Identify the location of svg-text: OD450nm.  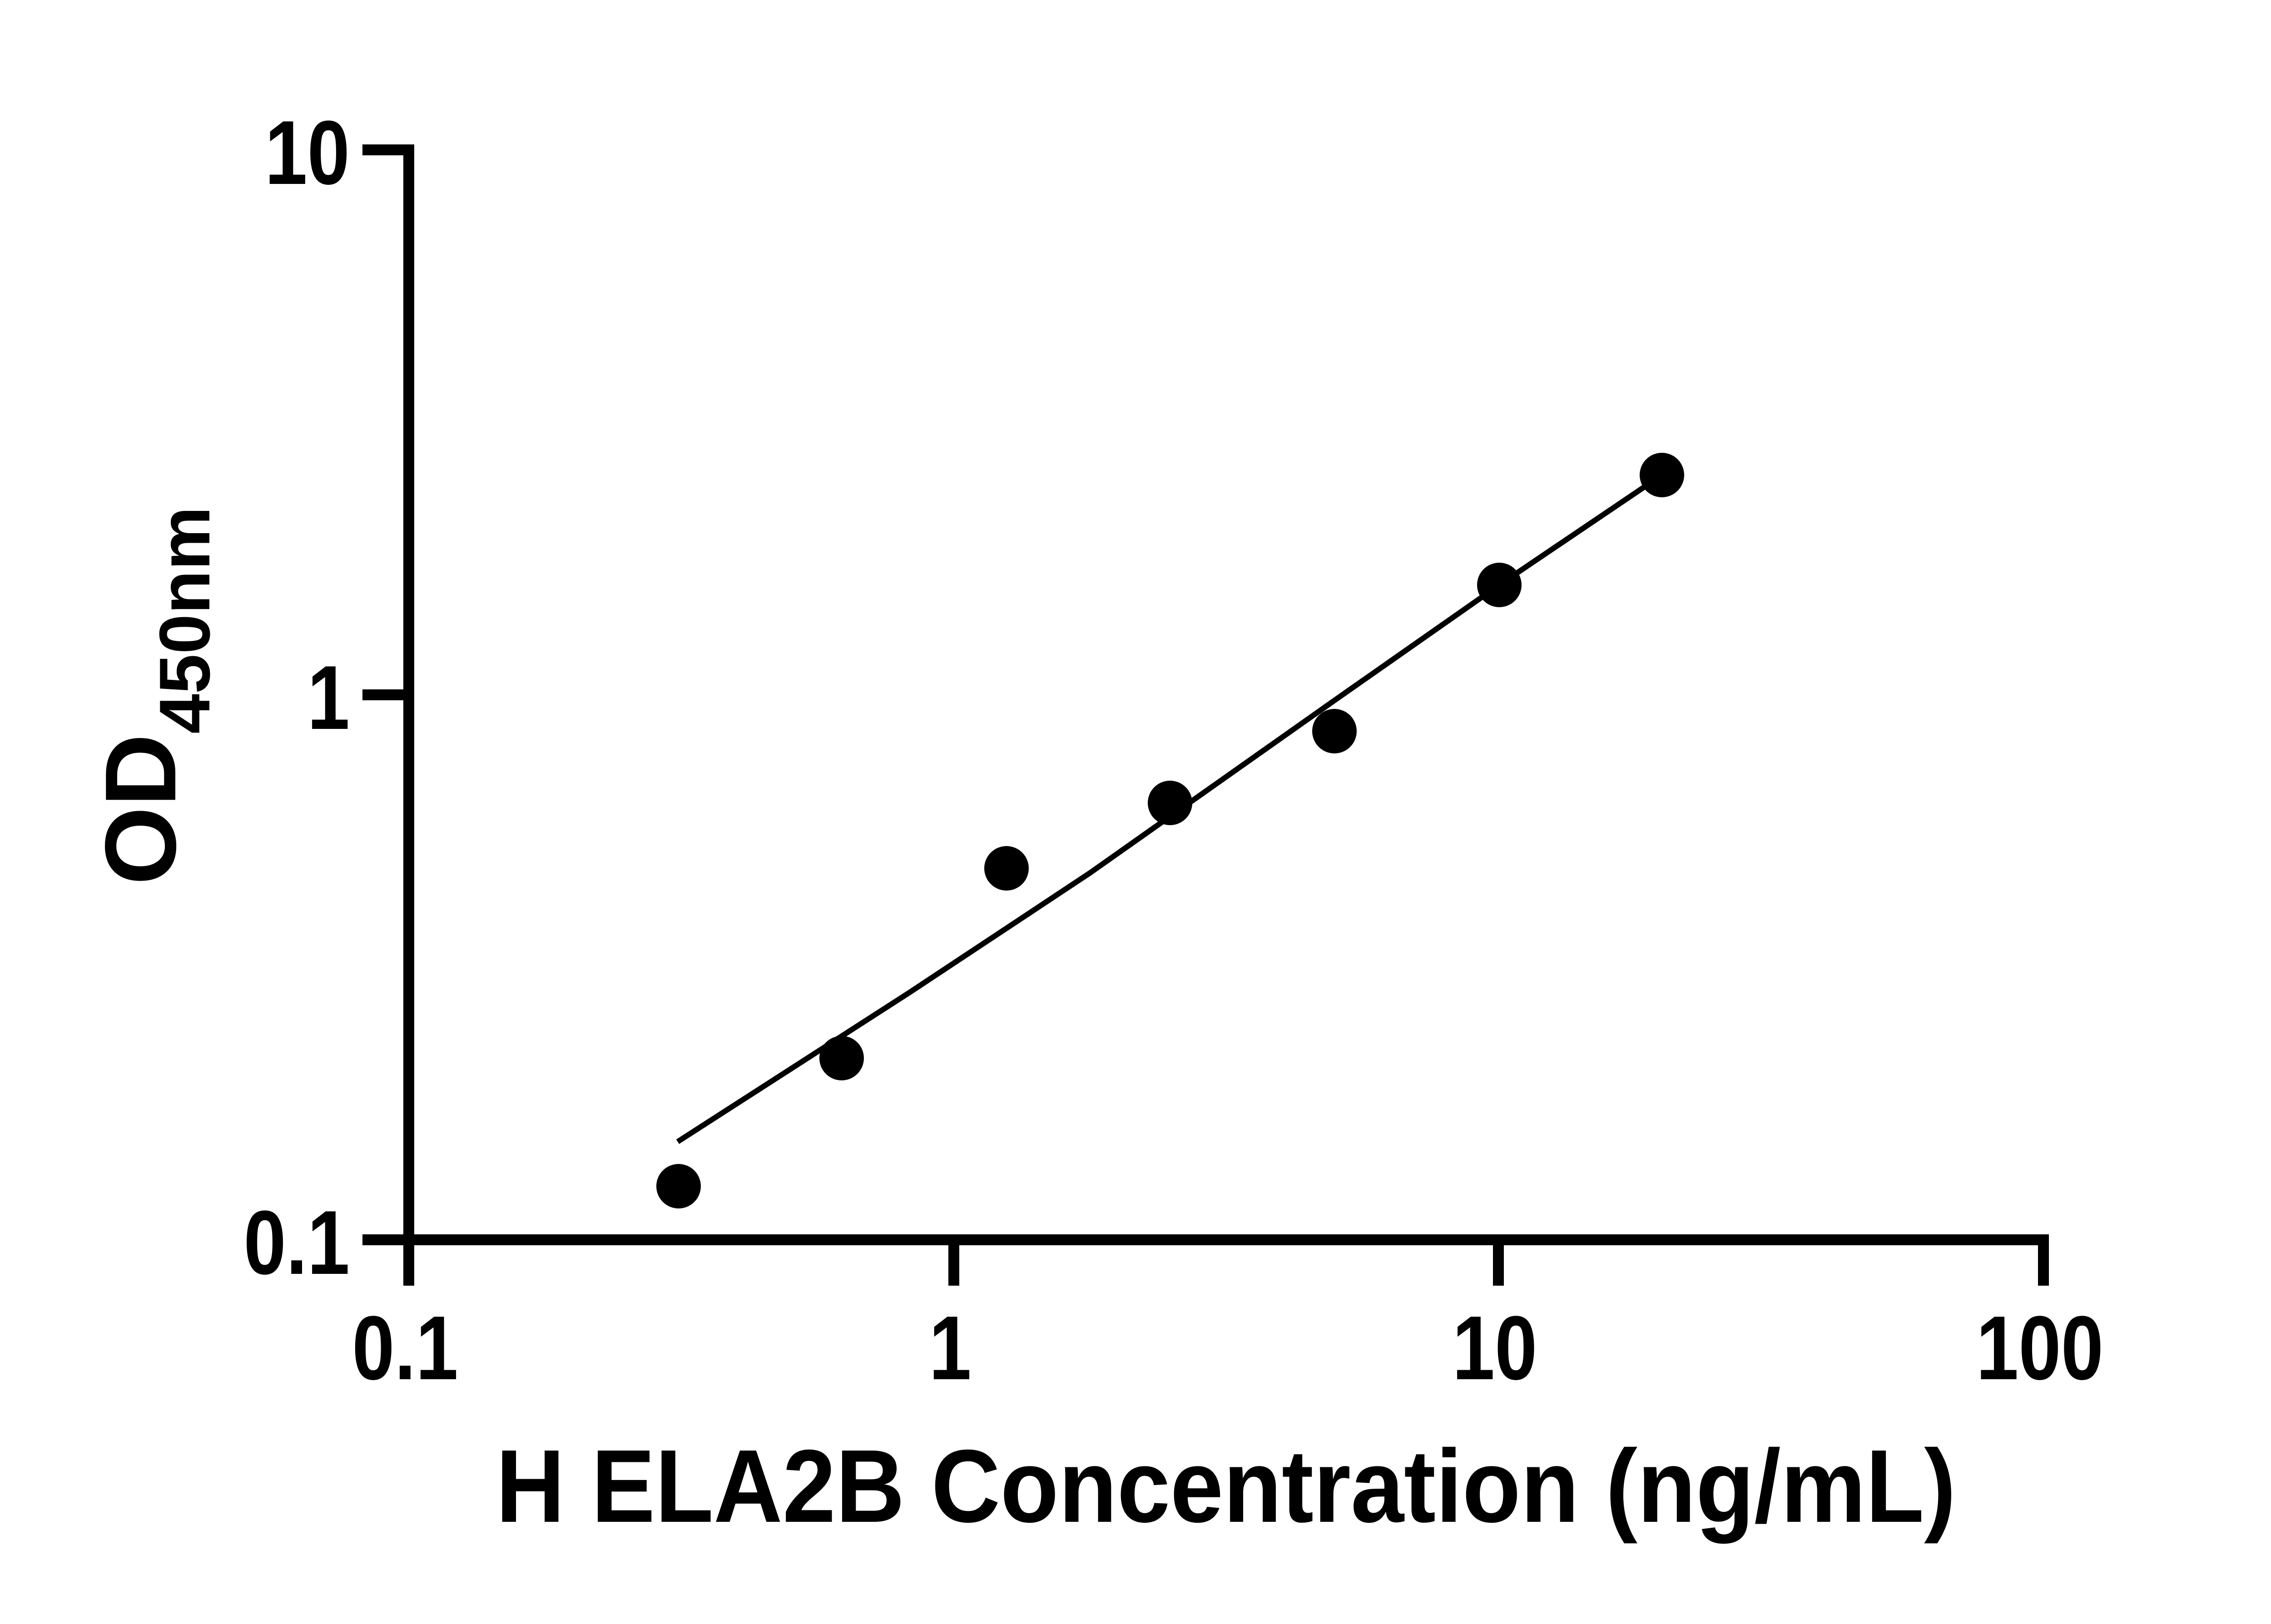
(154, 695).